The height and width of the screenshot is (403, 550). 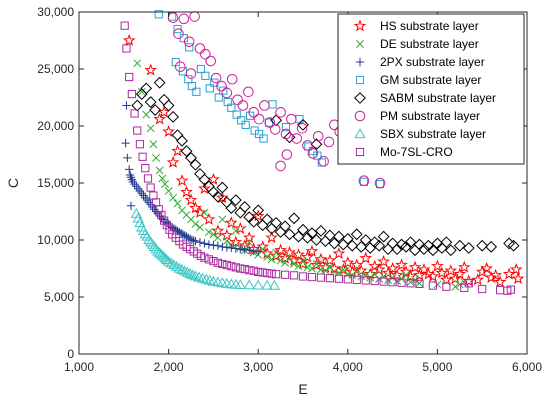 I want to click on x-tick-label: 5,000, so click(x=437, y=367).